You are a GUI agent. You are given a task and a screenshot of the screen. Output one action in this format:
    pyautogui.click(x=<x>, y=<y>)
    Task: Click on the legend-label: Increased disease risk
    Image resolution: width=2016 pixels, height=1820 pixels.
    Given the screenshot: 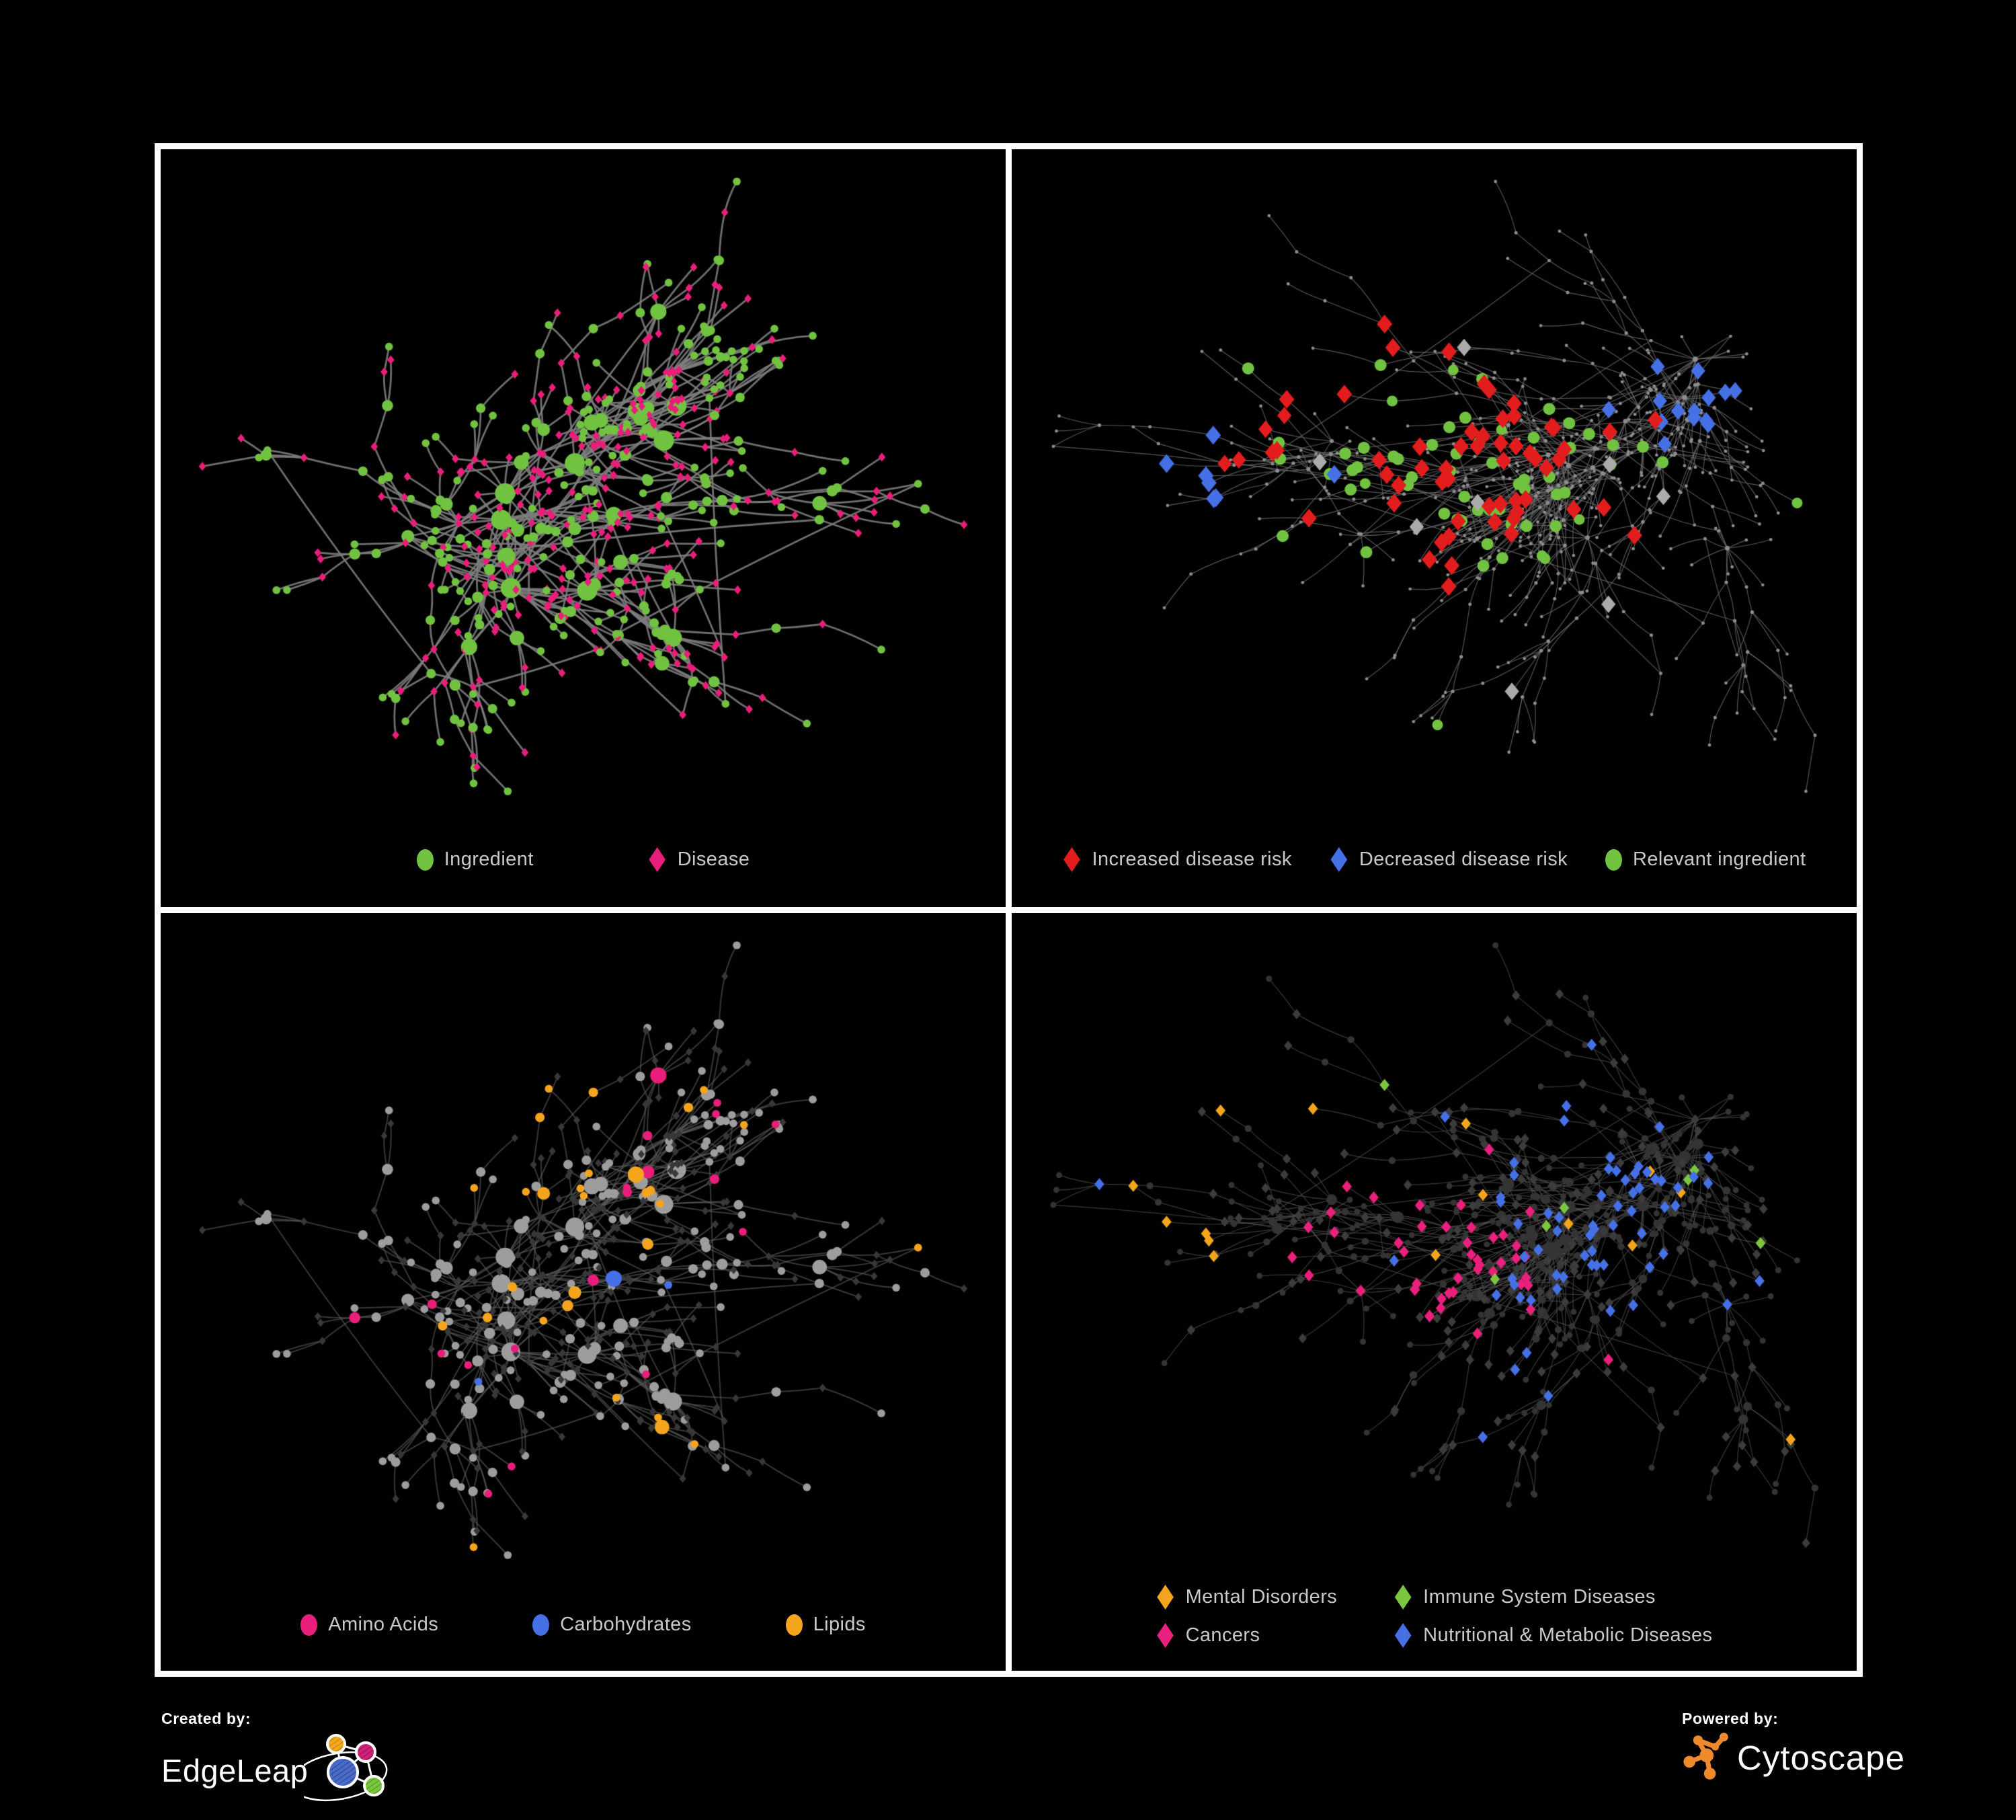 What is the action you would take?
    pyautogui.click(x=1192, y=859)
    